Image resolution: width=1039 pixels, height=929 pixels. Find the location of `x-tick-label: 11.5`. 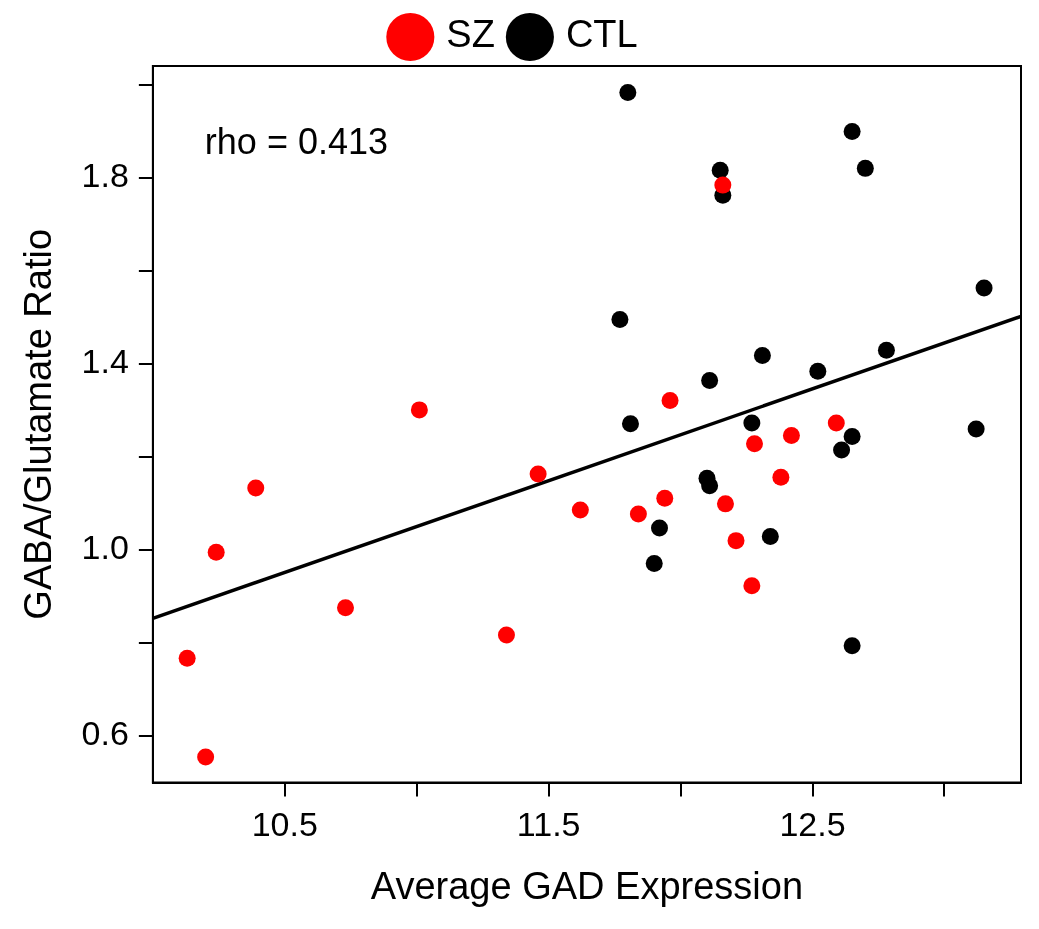

x-tick-label: 11.5 is located at coordinates (548, 824).